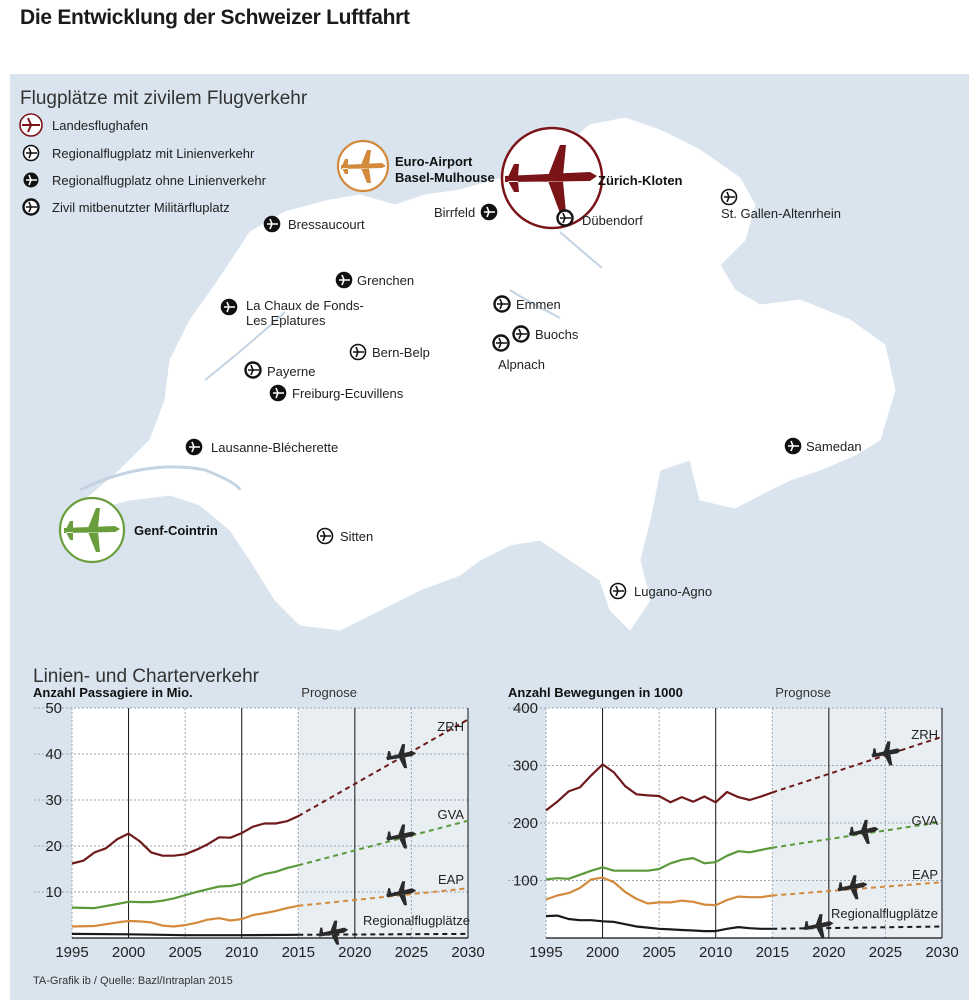 This screenshot has width=979, height=1000. Describe the element at coordinates (184, 952) in the screenshot. I see `x-tick-label: 2005` at that location.